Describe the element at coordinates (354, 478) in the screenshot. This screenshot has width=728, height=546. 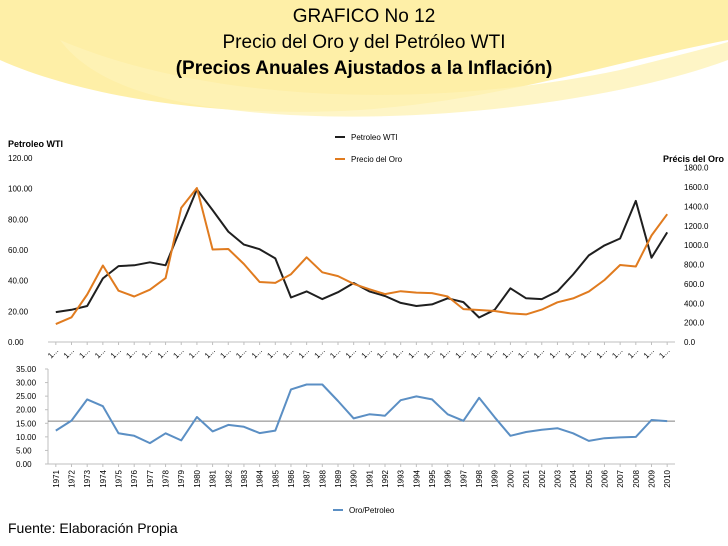
I see `x-tick-label: 1990` at that location.